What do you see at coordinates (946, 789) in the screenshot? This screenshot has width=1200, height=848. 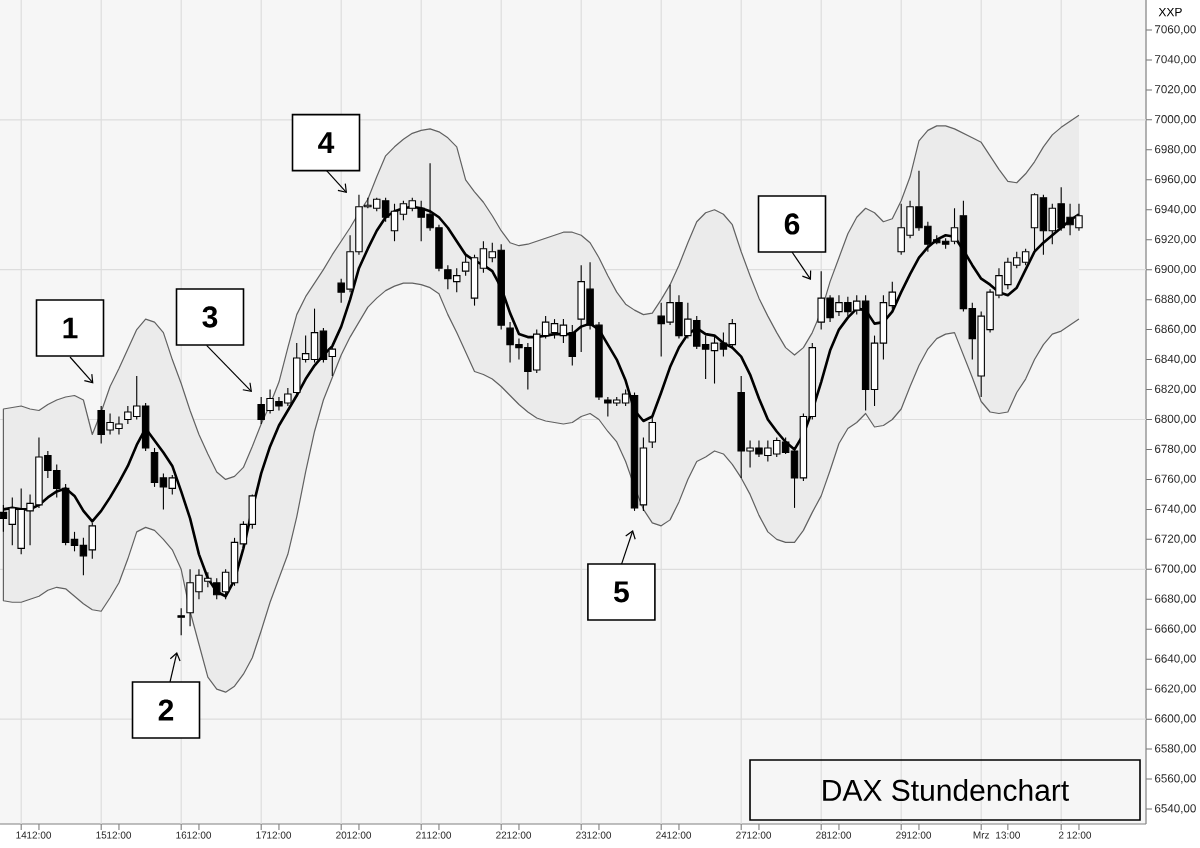 I see `text: DAX Stundenchart` at bounding box center [946, 789].